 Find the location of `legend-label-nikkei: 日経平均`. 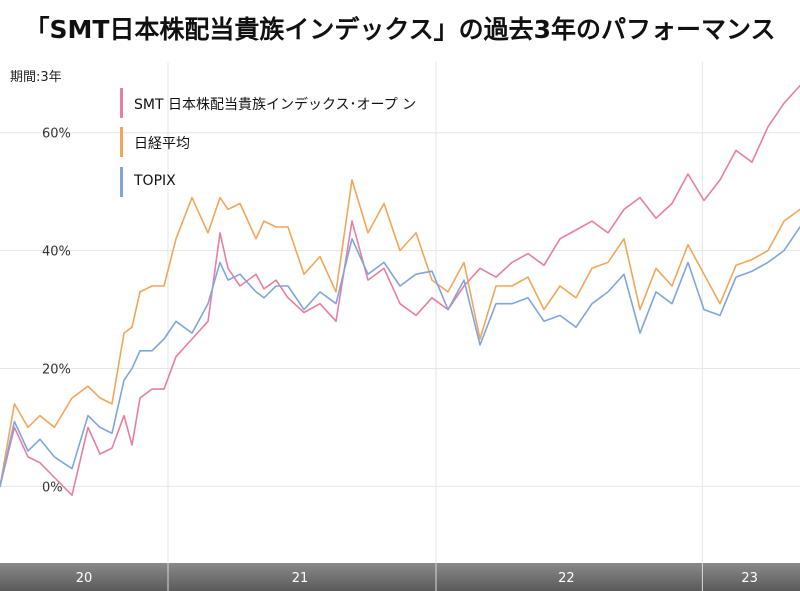

legend-label-nikkei: 日経平均 is located at coordinates (162, 144).